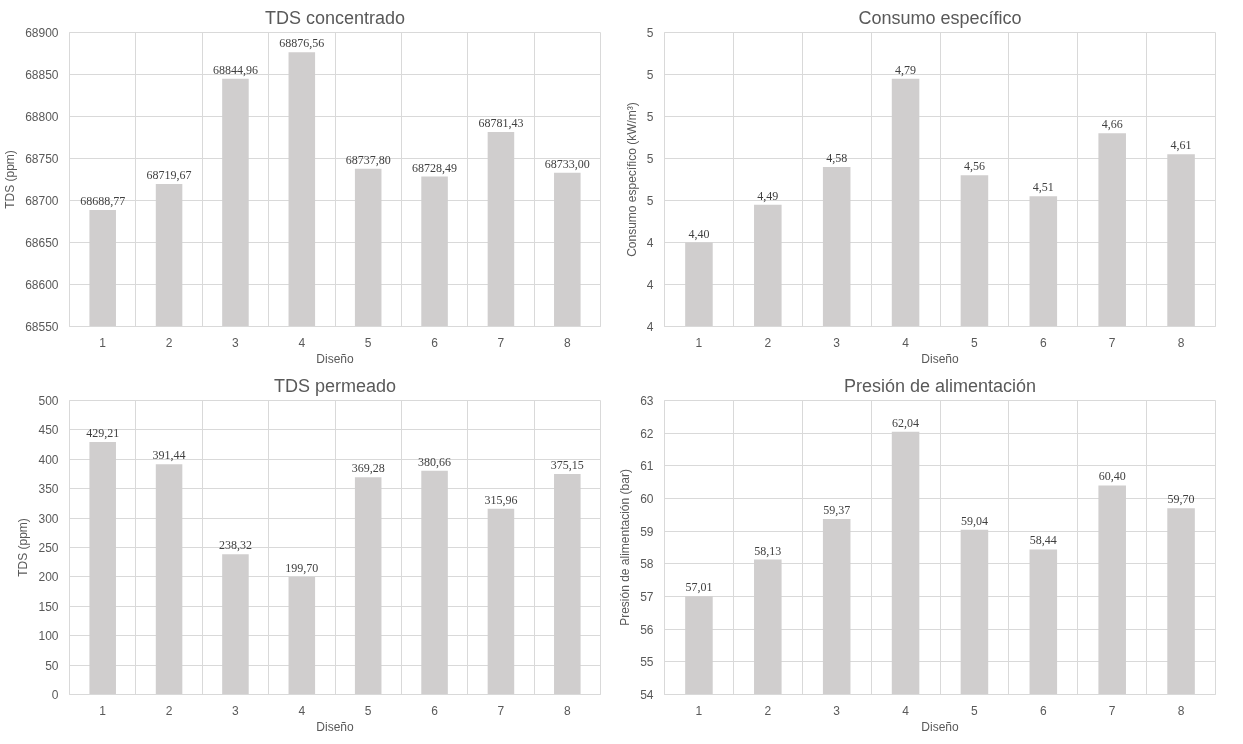  What do you see at coordinates (235, 545) in the screenshot?
I see `data-label: 238,32` at bounding box center [235, 545].